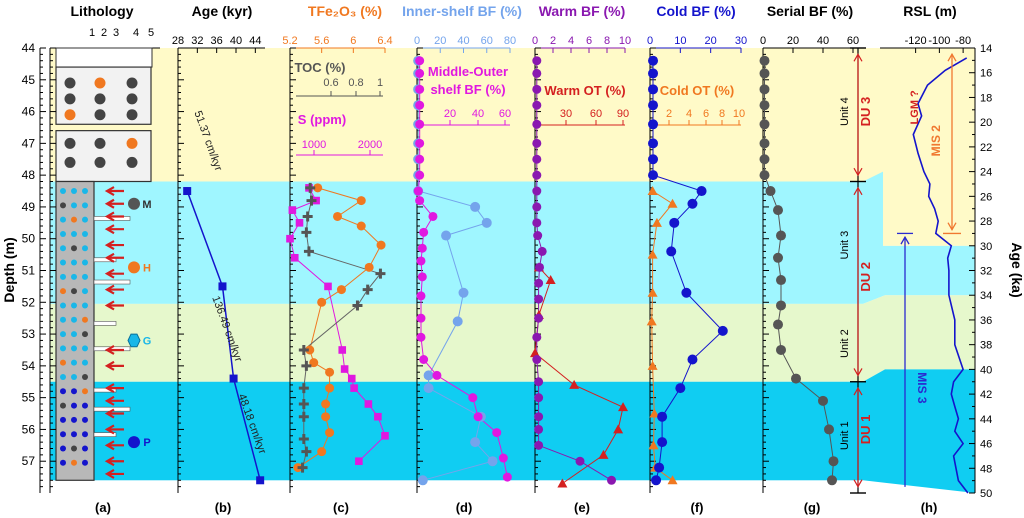  Describe the element at coordinates (865, 430) in the screenshot. I see `du1: DU 1` at that location.